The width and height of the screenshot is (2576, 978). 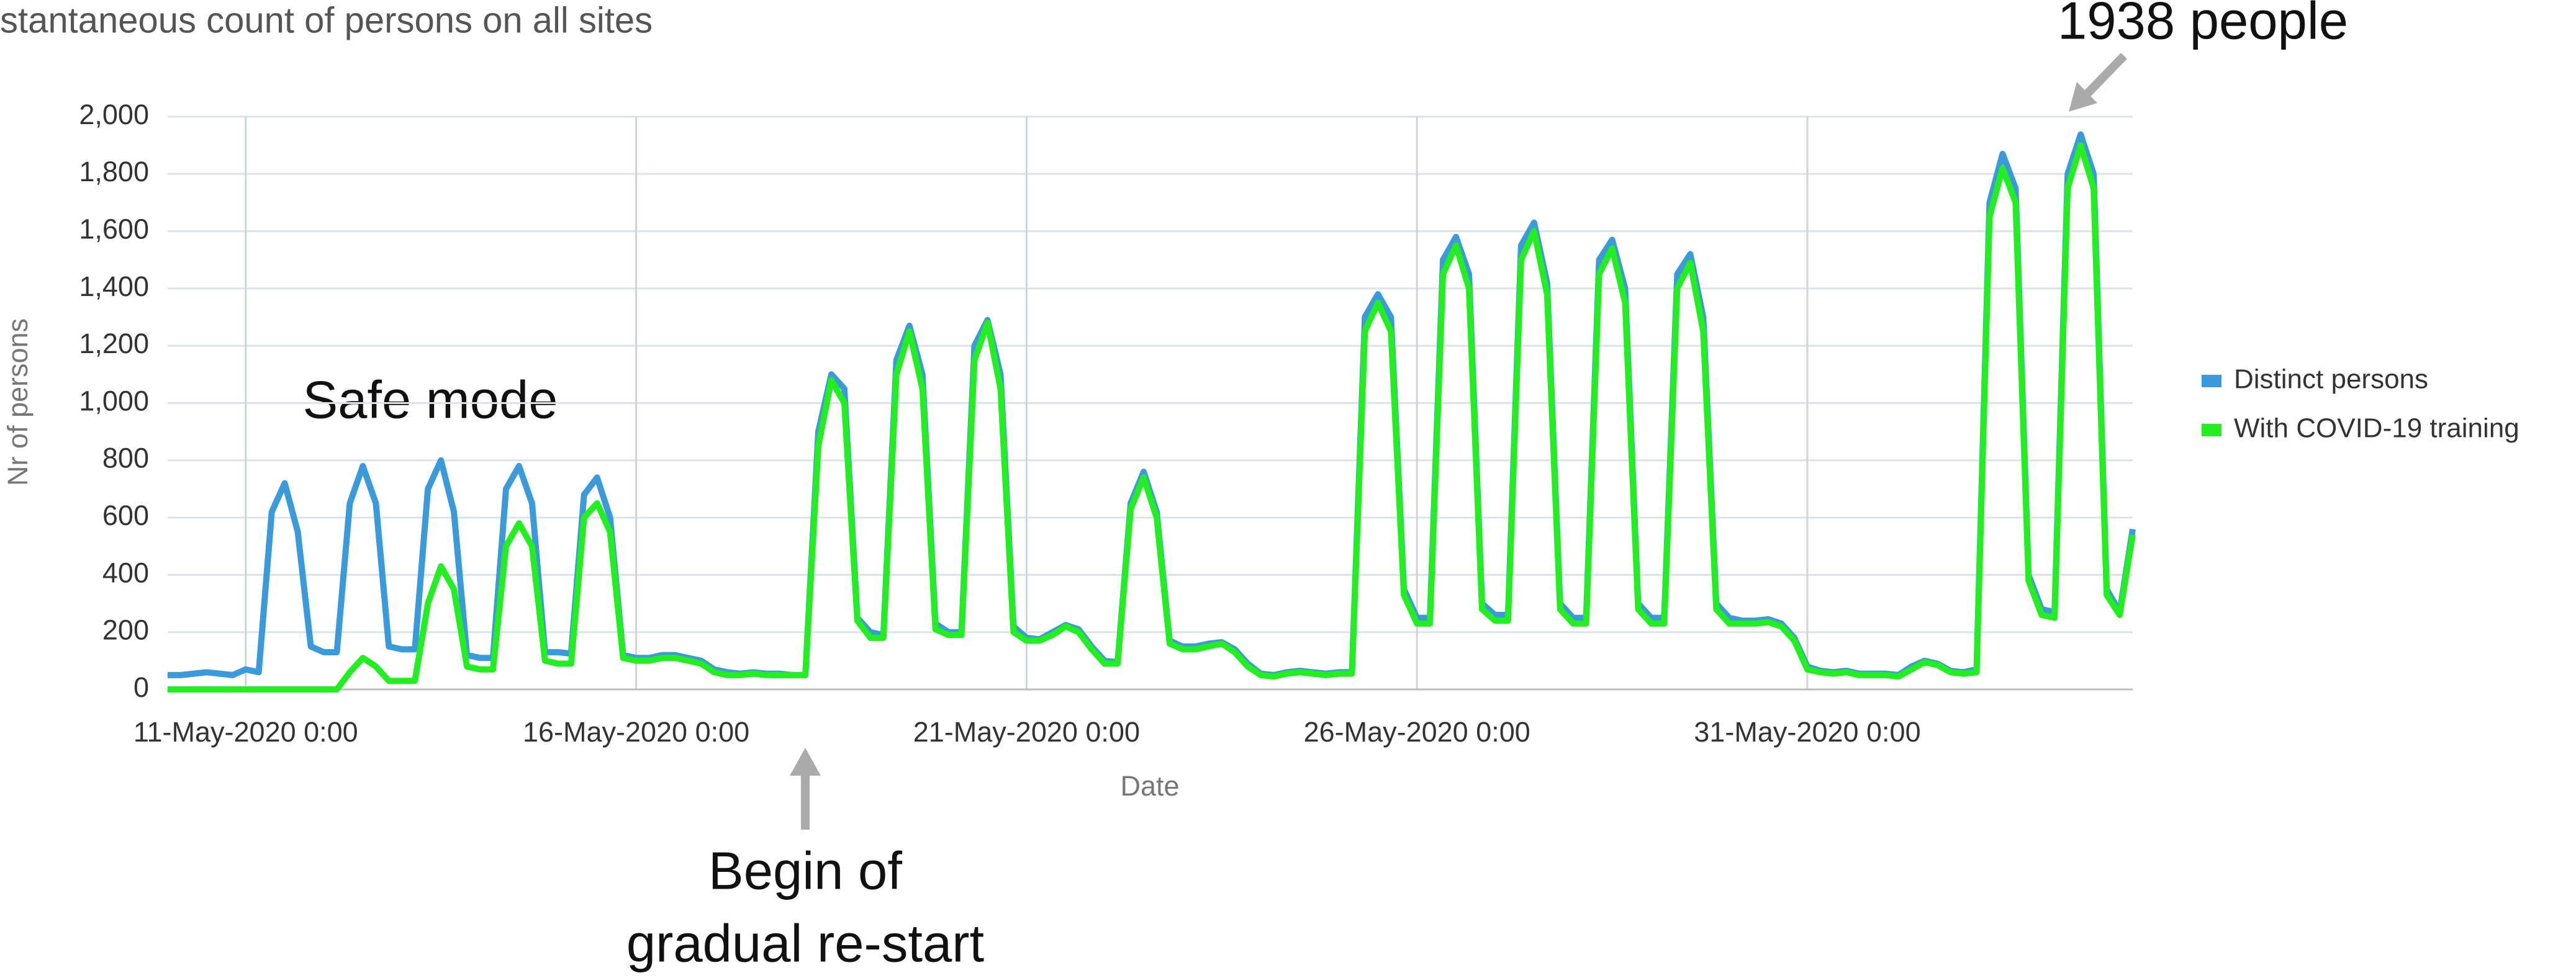 I want to click on annotation: Safe mode, so click(x=430, y=399).